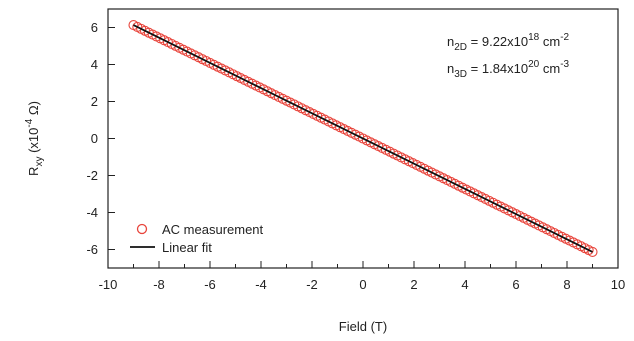 Image resolution: width=634 pixels, height=341 pixels. I want to click on annotation-n3d: n3D = 1.84x1020 cm-3, so click(508, 69).